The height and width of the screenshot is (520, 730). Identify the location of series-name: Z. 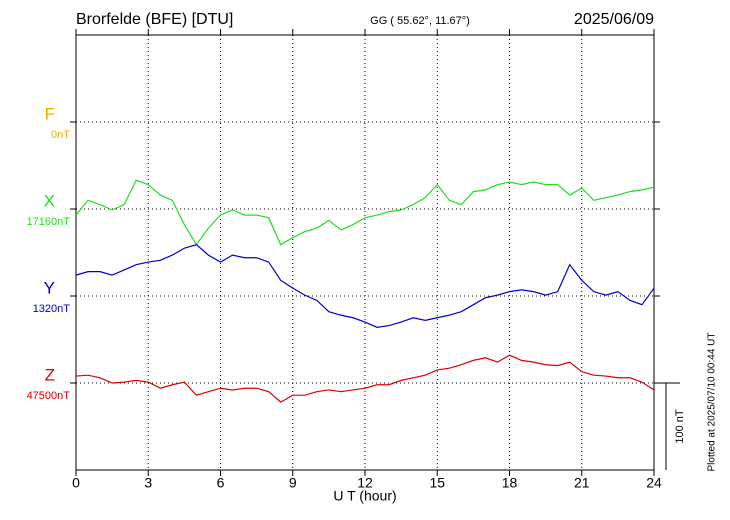
(50, 374).